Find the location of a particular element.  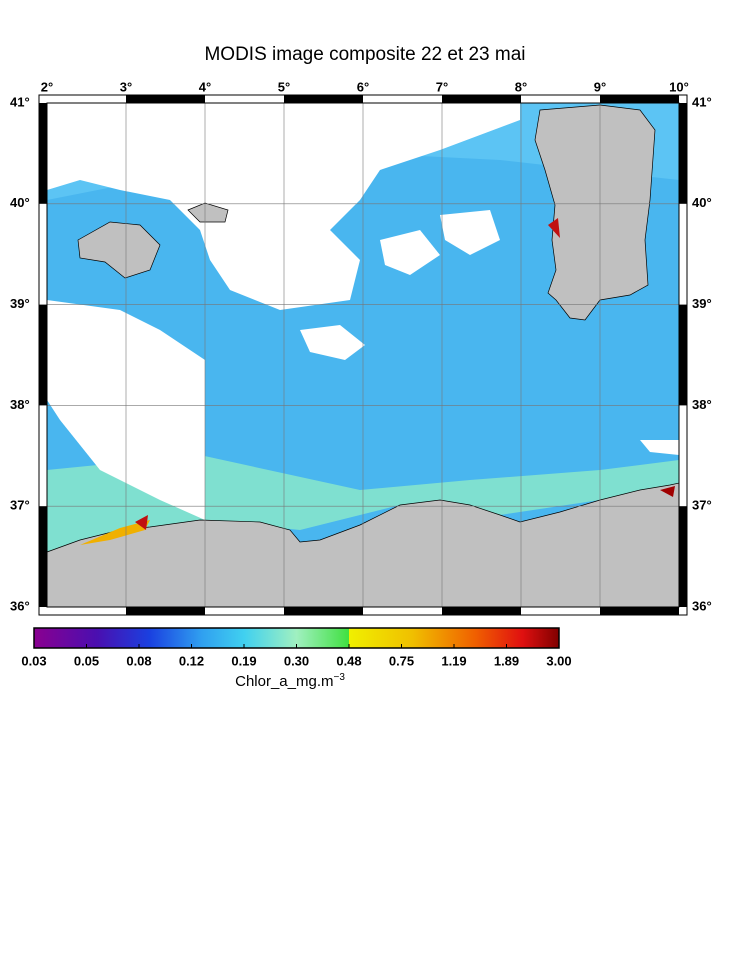

colorbar-tick-label: 1.19 is located at coordinates (453, 660).